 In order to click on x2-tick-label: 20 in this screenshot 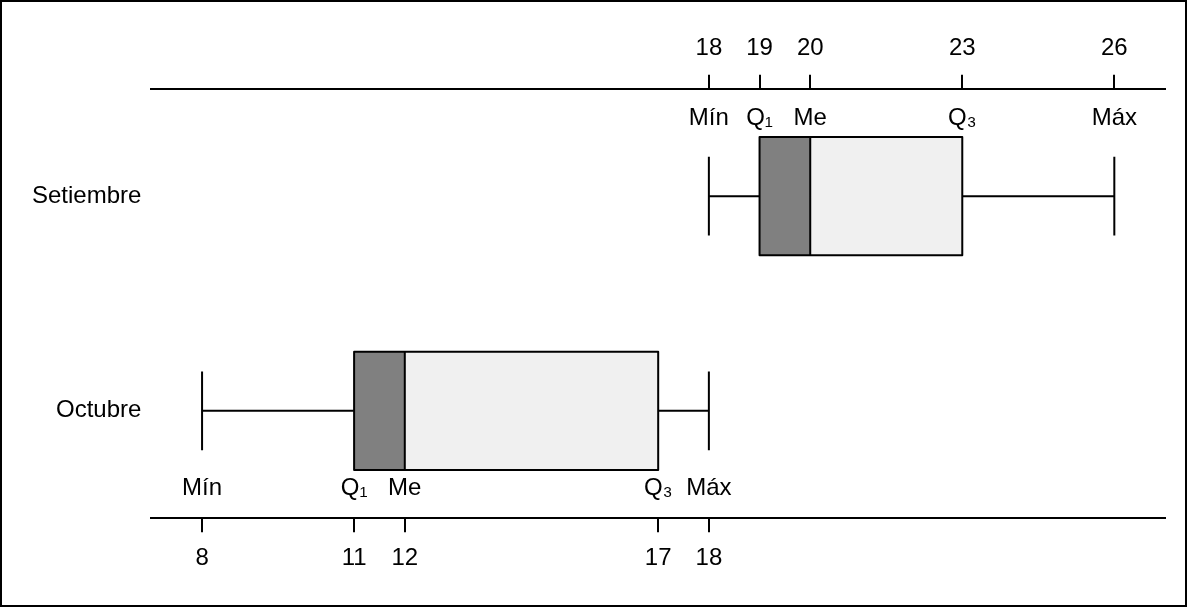, I will do `click(810, 47)`.